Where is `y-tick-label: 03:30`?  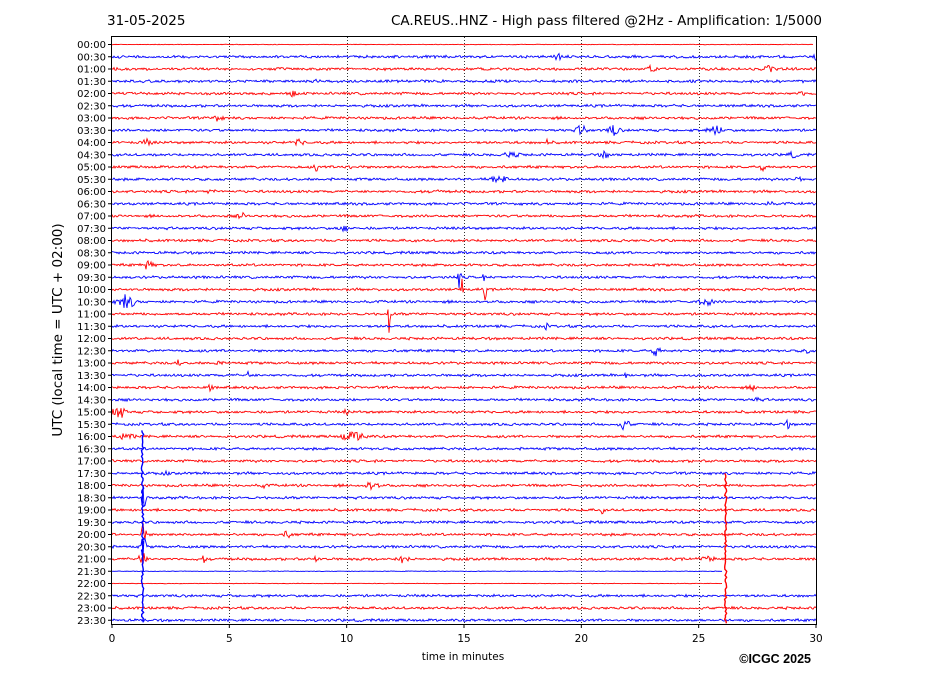
y-tick-label: 03:30 is located at coordinates (91, 131).